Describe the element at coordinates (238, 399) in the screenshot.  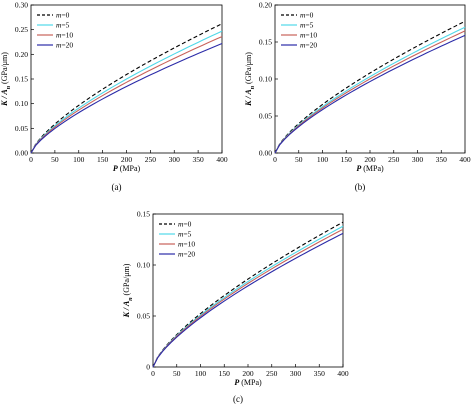
I see `panel-caption: (c)` at that location.